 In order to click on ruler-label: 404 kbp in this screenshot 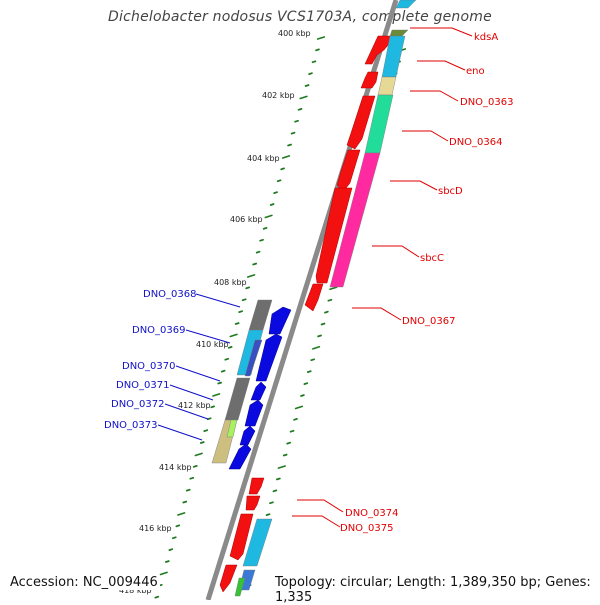, I will do `click(263, 158)`.